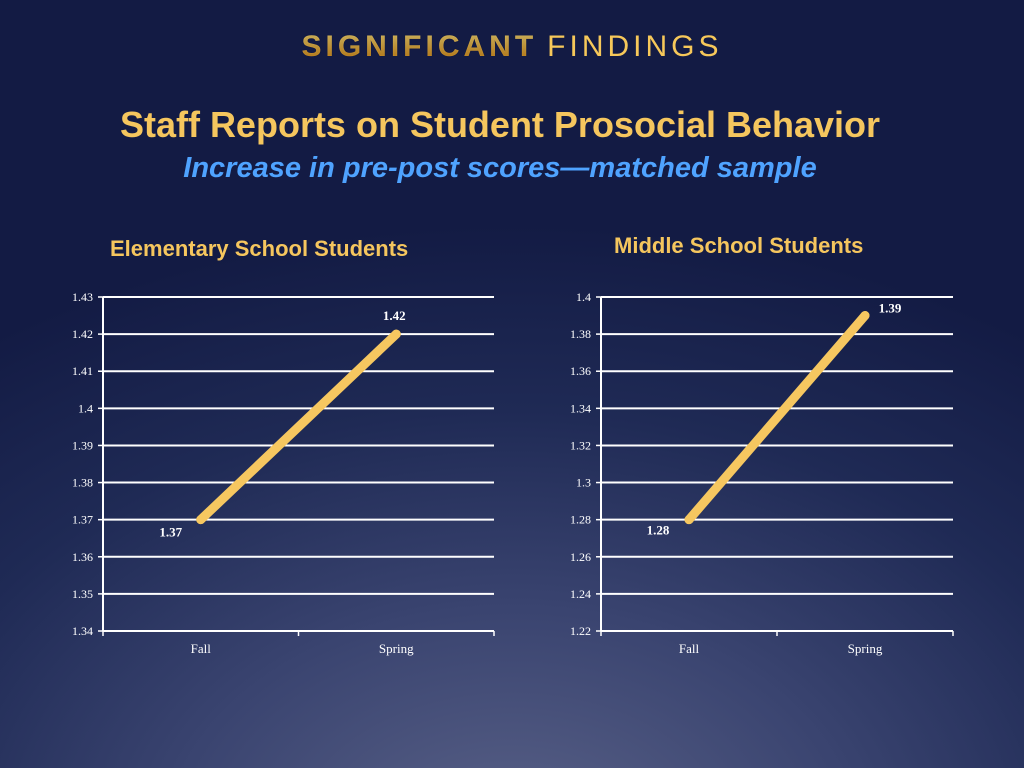 The image size is (1024, 768). Describe the element at coordinates (580, 520) in the screenshot. I see `middle-y-tick-label: 1.28` at that location.